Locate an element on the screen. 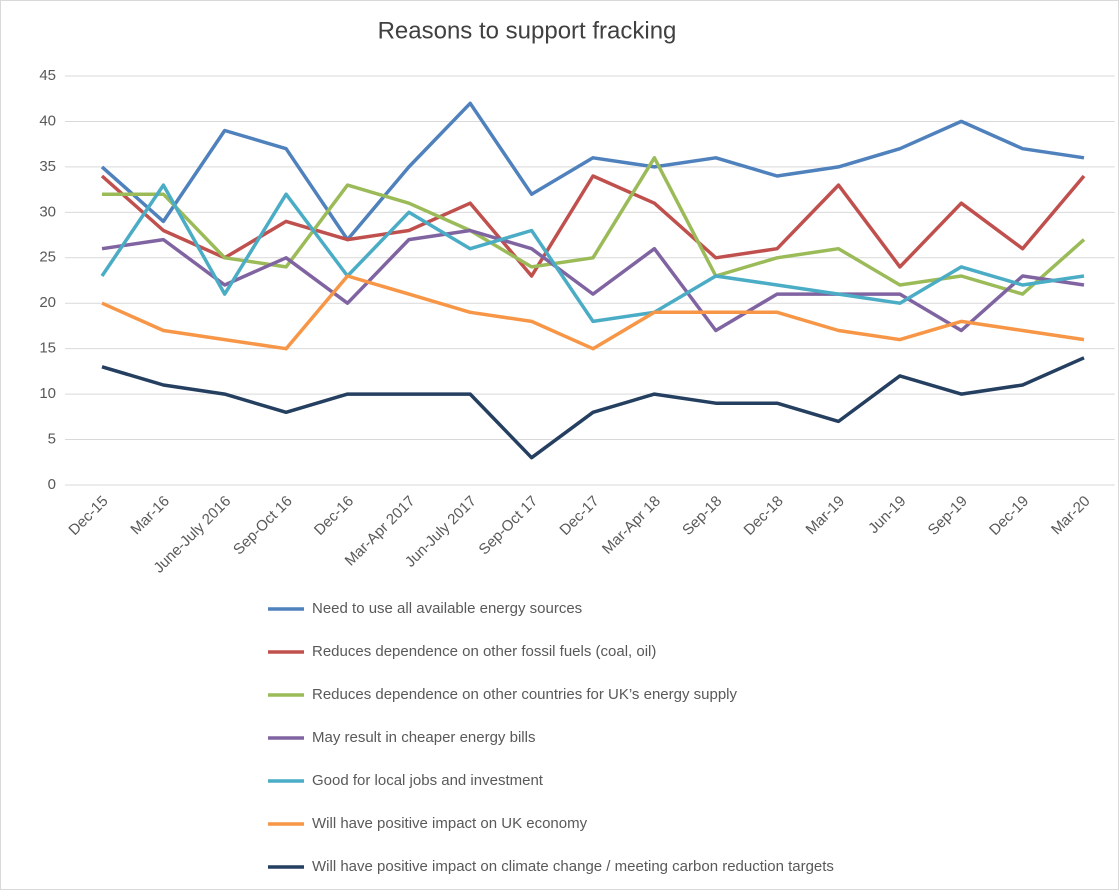  legend-label: Good for local jobs and investment is located at coordinates (428, 780).